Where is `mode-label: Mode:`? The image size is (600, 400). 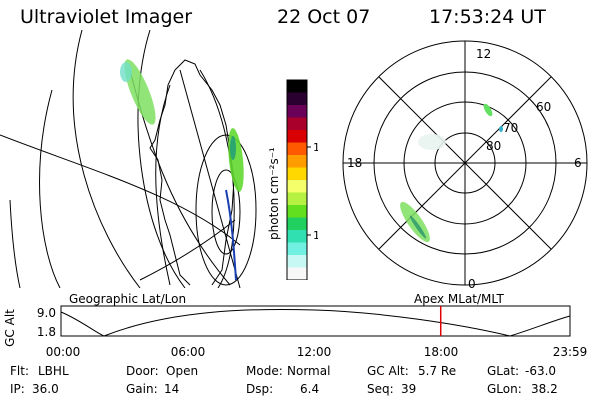 mode-label: Mode: is located at coordinates (264, 371).